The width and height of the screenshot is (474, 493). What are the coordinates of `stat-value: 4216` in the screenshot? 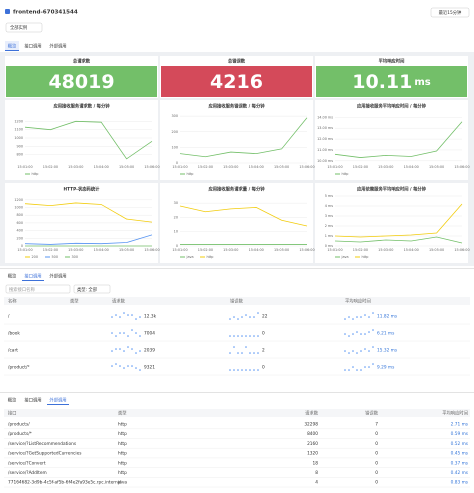 It's located at (236, 82).